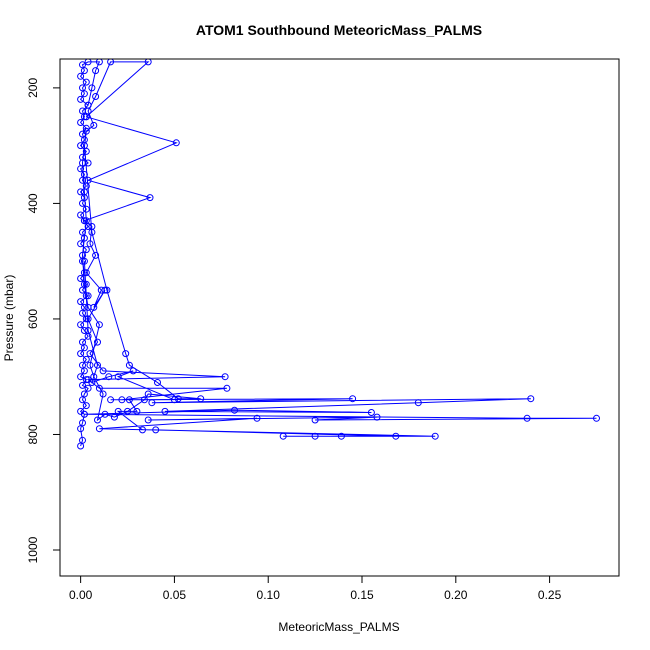 Image resolution: width=650 pixels, height=650 pixels. What do you see at coordinates (315, 588) in the screenshot?
I see `x-axis: 0.00 0.05 0.10 0.15 0.20 0.25` at bounding box center [315, 588].